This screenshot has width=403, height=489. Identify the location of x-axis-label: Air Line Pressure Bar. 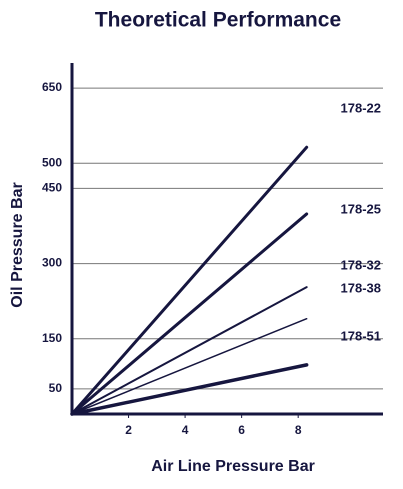
(233, 466).